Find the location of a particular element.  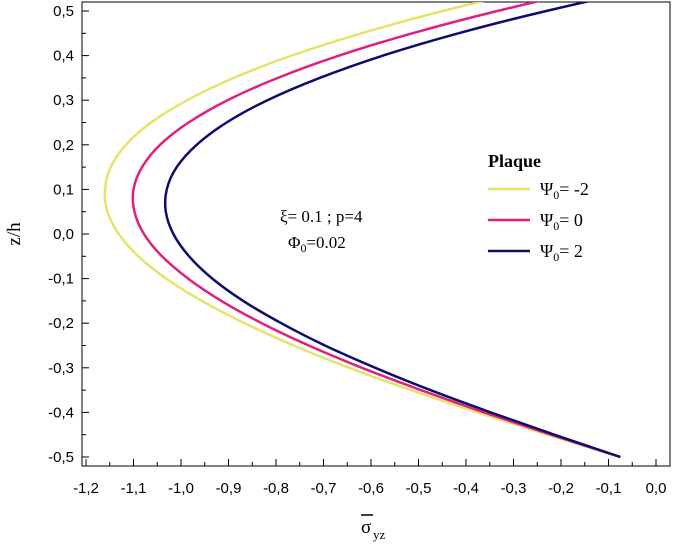

x-tick-label: -0,3 is located at coordinates (514, 488).